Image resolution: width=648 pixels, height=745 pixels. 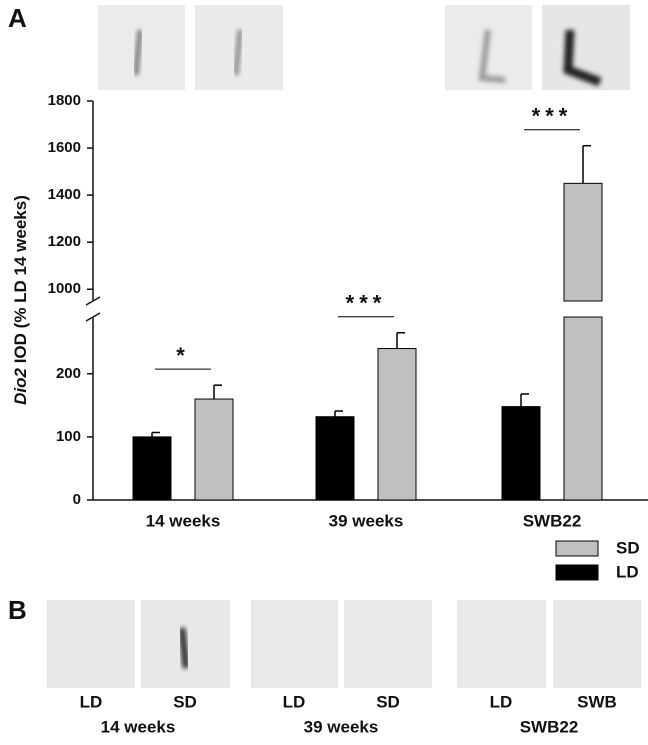 I want to click on y-tick-label: 1000, so click(x=64, y=288).